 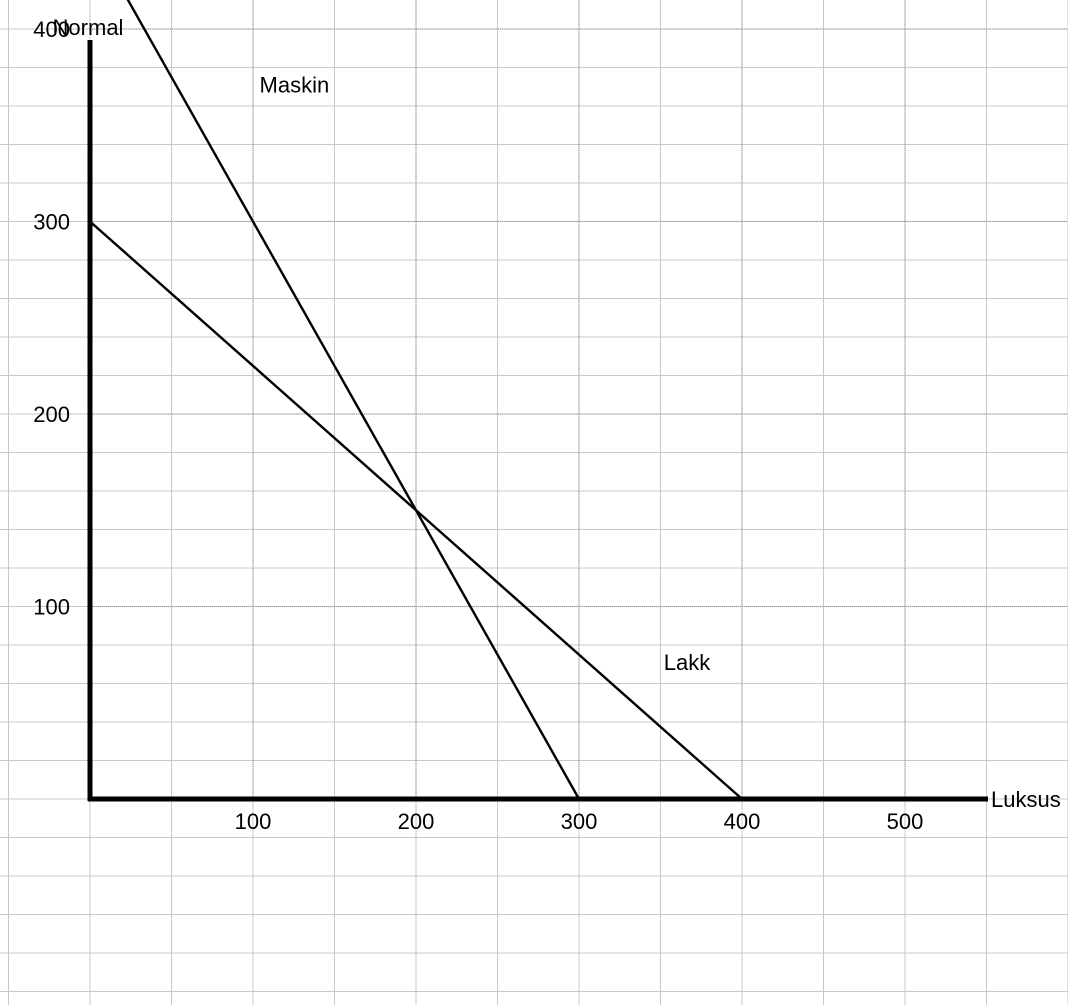 What do you see at coordinates (579, 821) in the screenshot?
I see `x-tick-label: 300` at bounding box center [579, 821].